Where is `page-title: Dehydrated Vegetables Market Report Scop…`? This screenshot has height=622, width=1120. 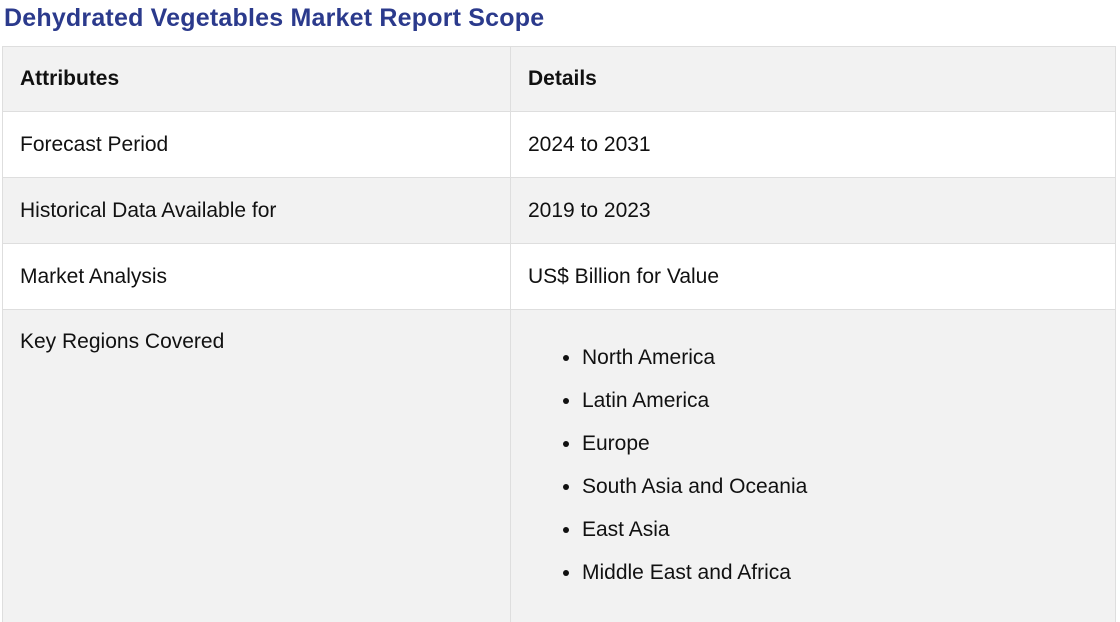 page-title: Dehydrated Vegetables Market Report Scop… is located at coordinates (274, 18).